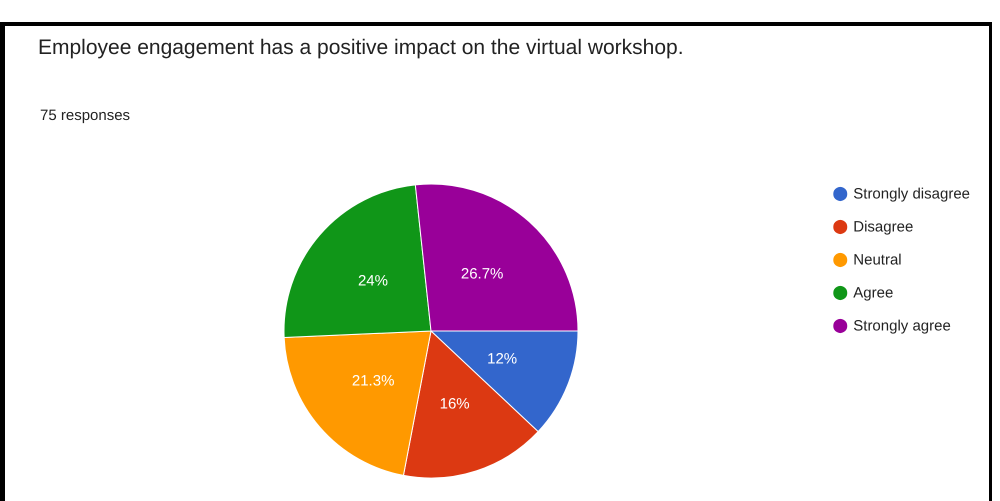 Image resolution: width=1000 pixels, height=501 pixels. Describe the element at coordinates (883, 227) in the screenshot. I see `legend-label: Disagree` at that location.